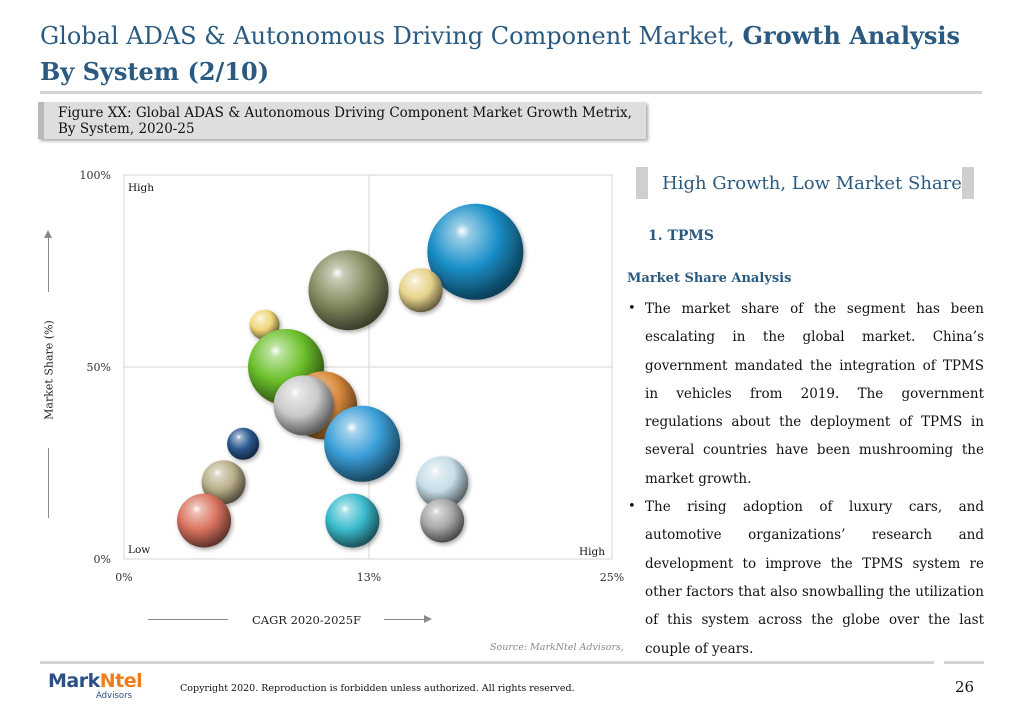 The image size is (1023, 708). Describe the element at coordinates (141, 188) in the screenshot. I see `quadrant-label-top-left: High` at that location.